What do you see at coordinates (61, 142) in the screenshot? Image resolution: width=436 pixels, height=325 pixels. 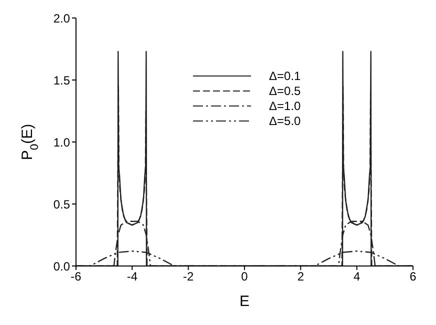 I see `y-tick-label: 1.0` at bounding box center [61, 142].